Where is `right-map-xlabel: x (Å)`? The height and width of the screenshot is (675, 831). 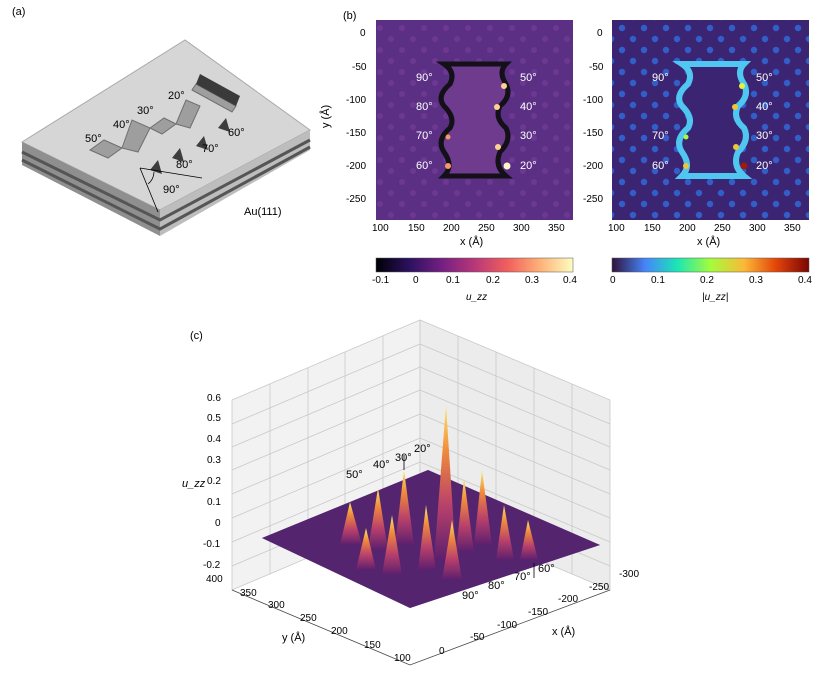
right-map-xlabel: x (Å) is located at coordinates (709, 242).